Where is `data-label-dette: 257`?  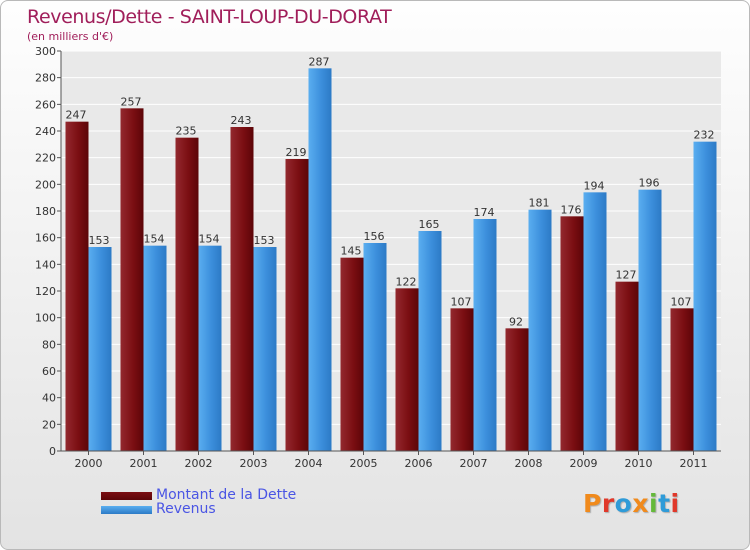 data-label-dette: 257 is located at coordinates (131, 101).